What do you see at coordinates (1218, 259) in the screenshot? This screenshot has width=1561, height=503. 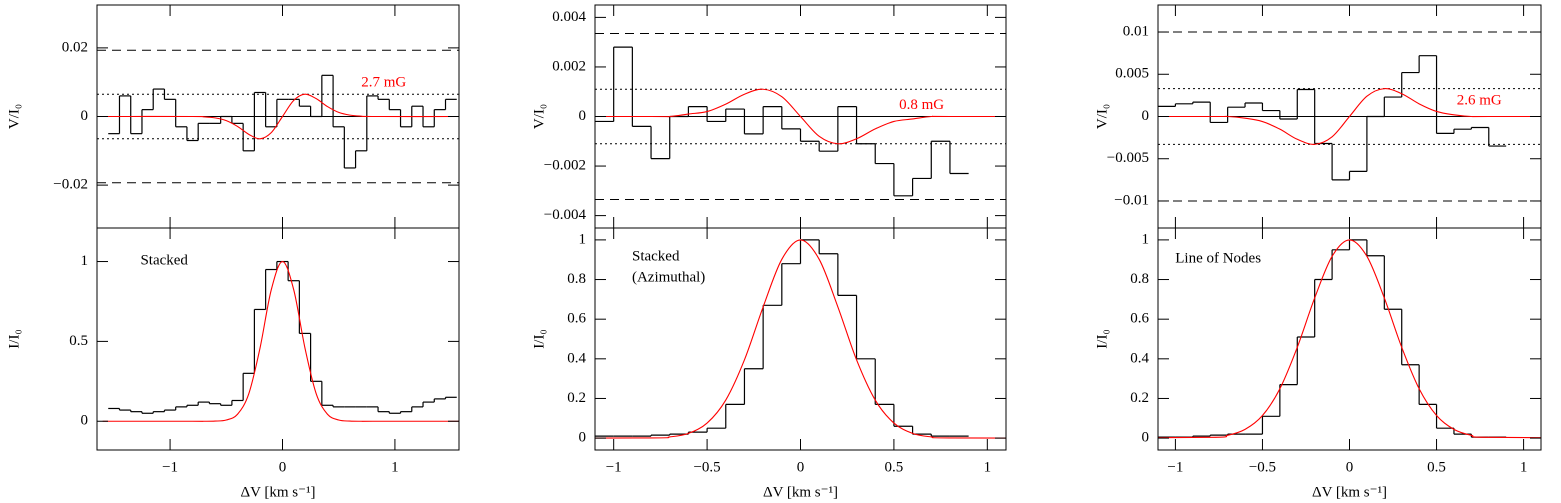 I see `annotation: Line of Nodes` at bounding box center [1218, 259].